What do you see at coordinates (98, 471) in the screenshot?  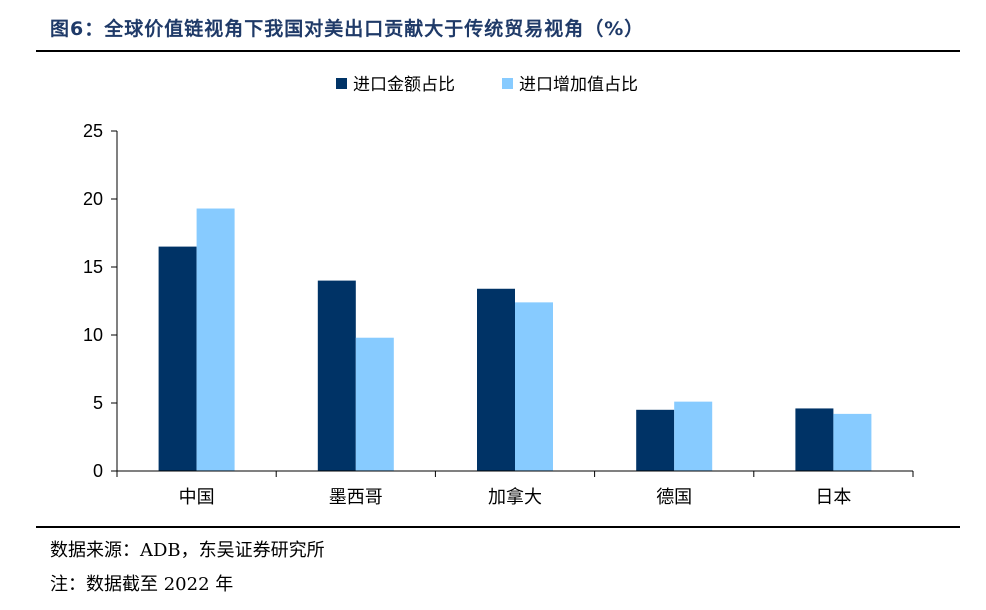 I see `y-tick-label-0: 0` at bounding box center [98, 471].